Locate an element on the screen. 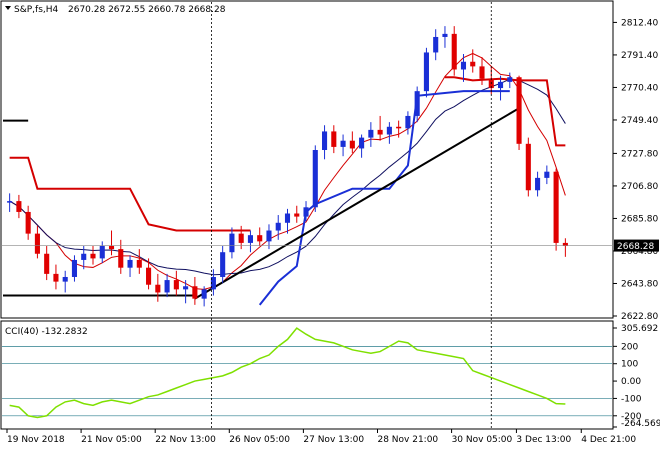  price-tick-label: 2791.40 is located at coordinates (639, 56).